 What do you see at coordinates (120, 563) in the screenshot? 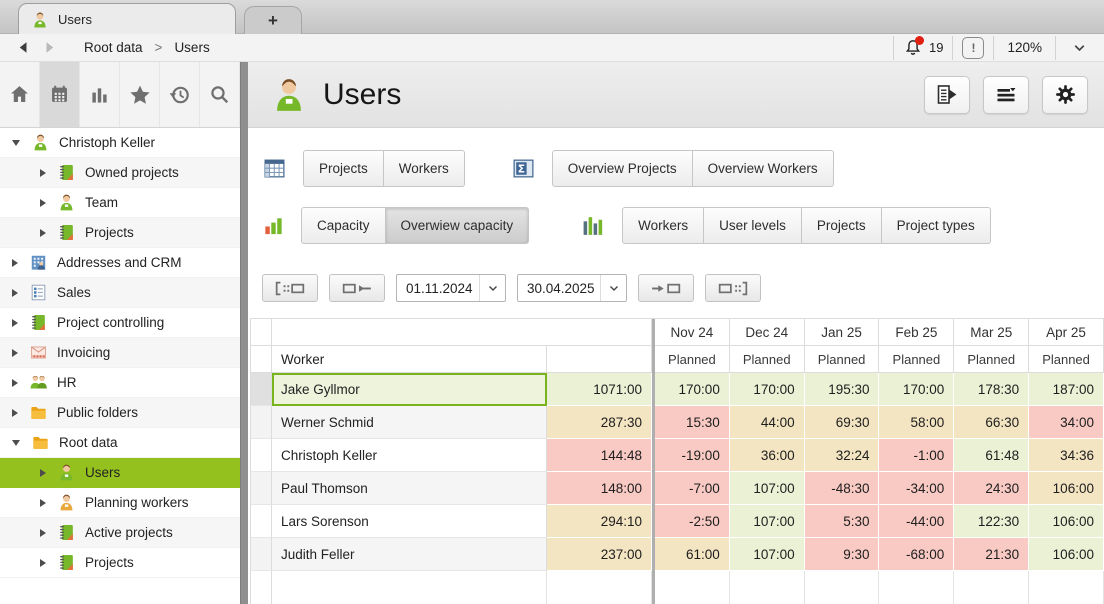
I see `tree-item-projects-2: Projects` at bounding box center [120, 563].